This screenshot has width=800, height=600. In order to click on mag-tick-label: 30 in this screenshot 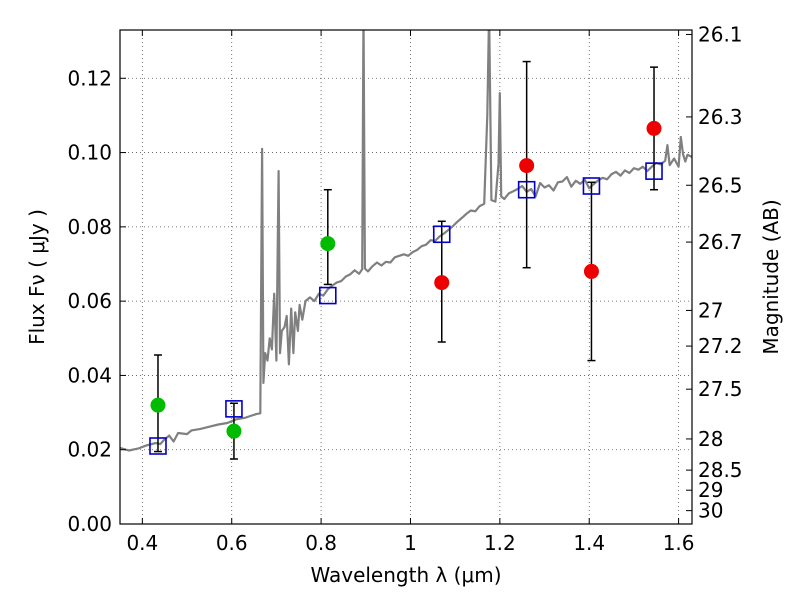, I will do `click(710, 511)`.